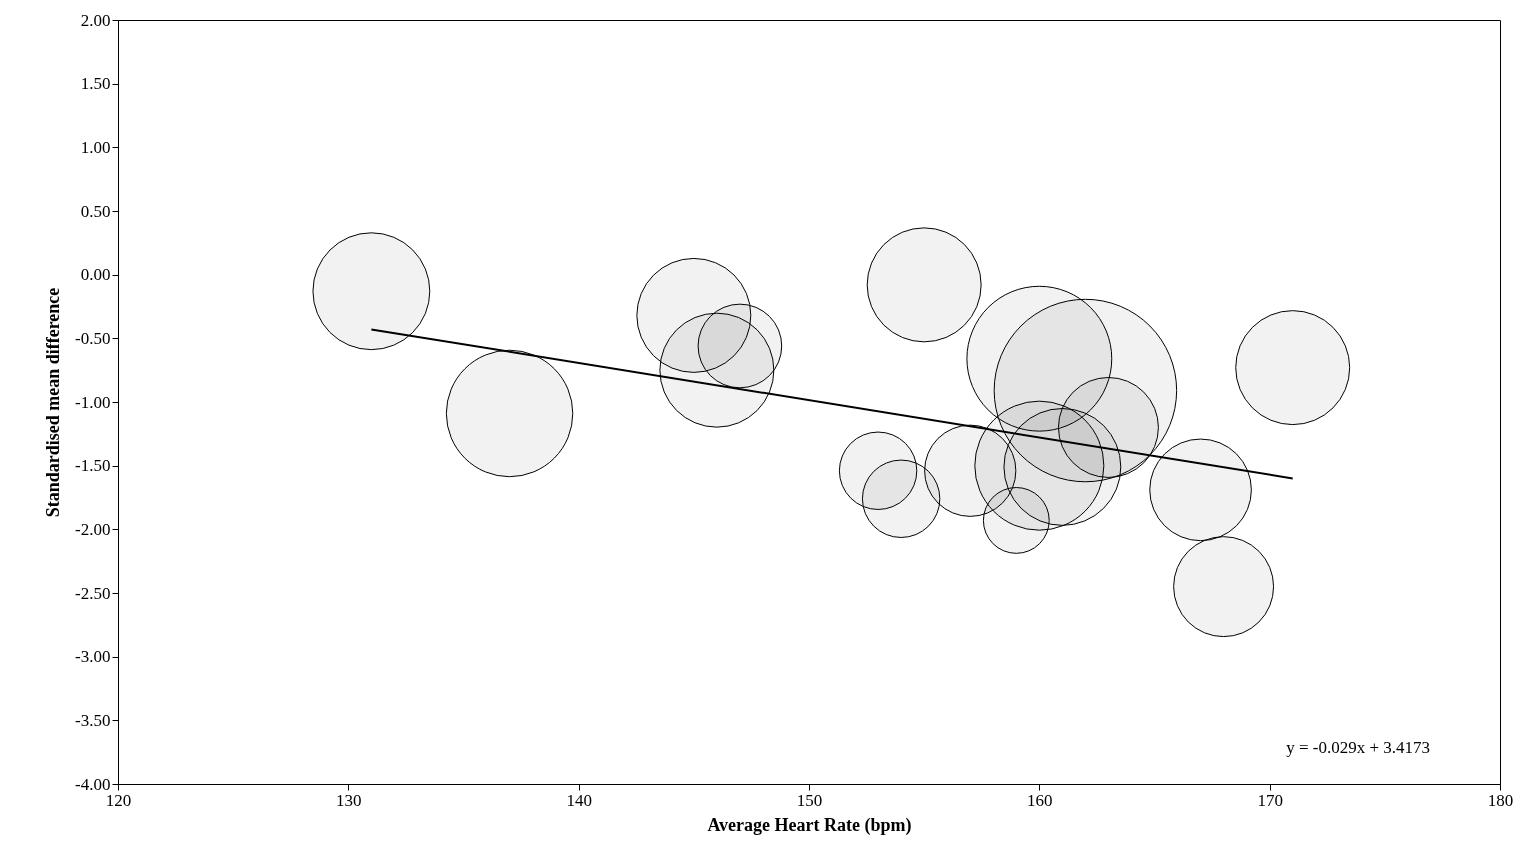 The height and width of the screenshot is (867, 1528). Describe the element at coordinates (93, 720) in the screenshot. I see `y-tick-label: -3.50` at that location.